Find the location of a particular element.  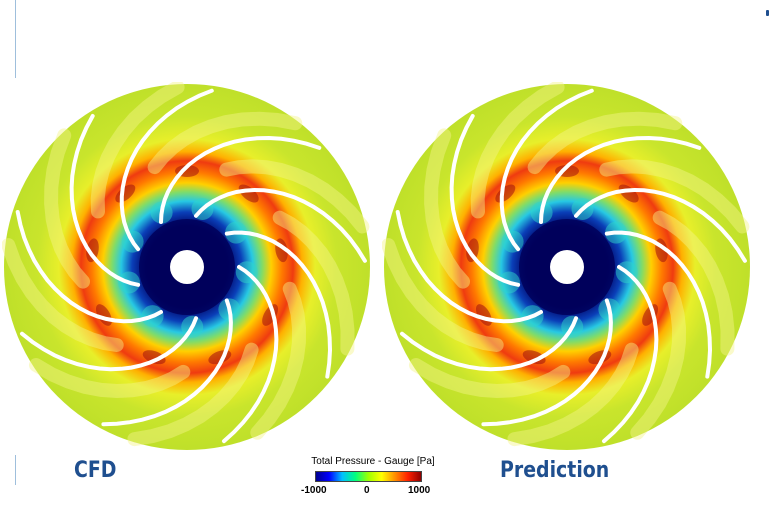

legend-tick-mid: 0 is located at coordinates (367, 490).